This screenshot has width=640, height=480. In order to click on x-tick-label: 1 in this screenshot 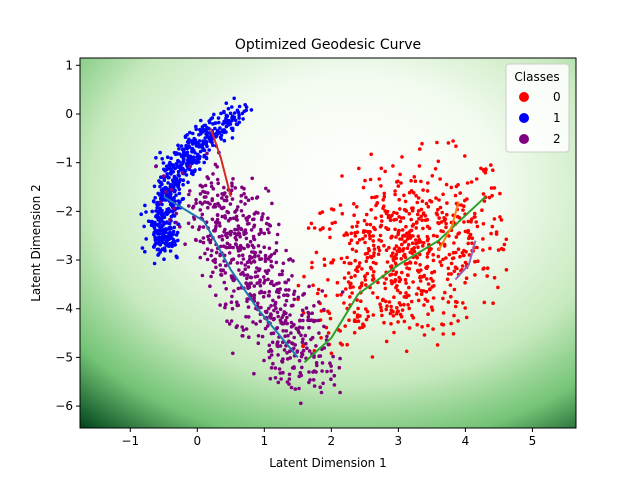, I will do `click(265, 441)`.